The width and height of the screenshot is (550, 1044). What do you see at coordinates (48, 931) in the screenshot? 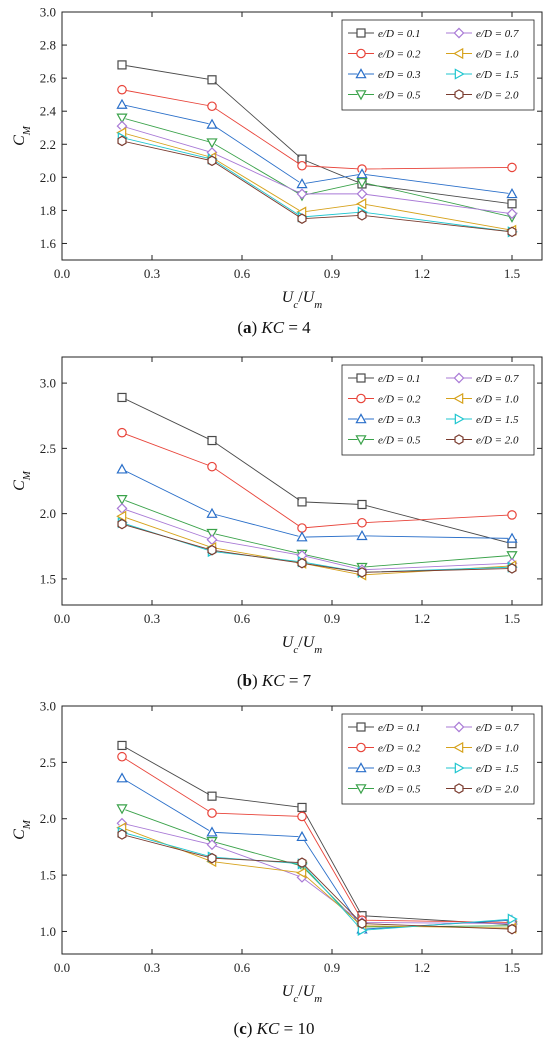
I see `y-tick-label: 1.0` at bounding box center [48, 931].